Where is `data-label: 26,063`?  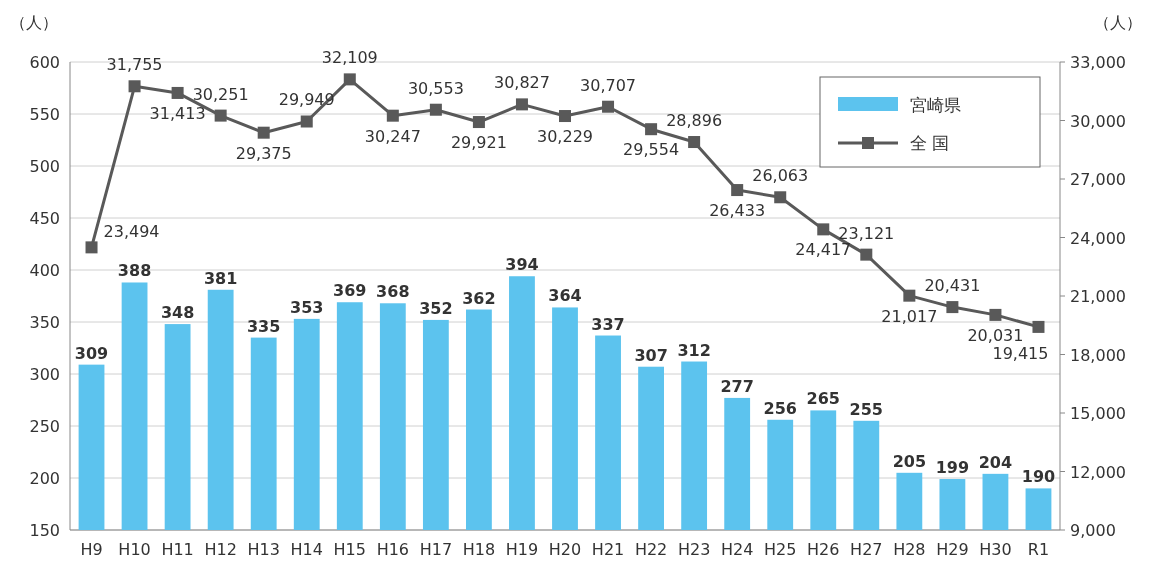 data-label: 26,063 is located at coordinates (780, 176).